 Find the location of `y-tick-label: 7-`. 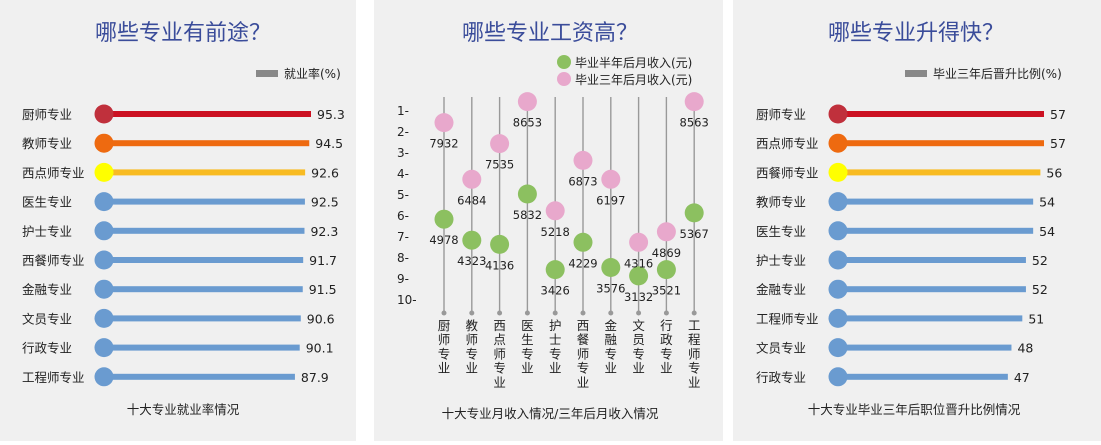

y-tick-label: 7- is located at coordinates (403, 237).